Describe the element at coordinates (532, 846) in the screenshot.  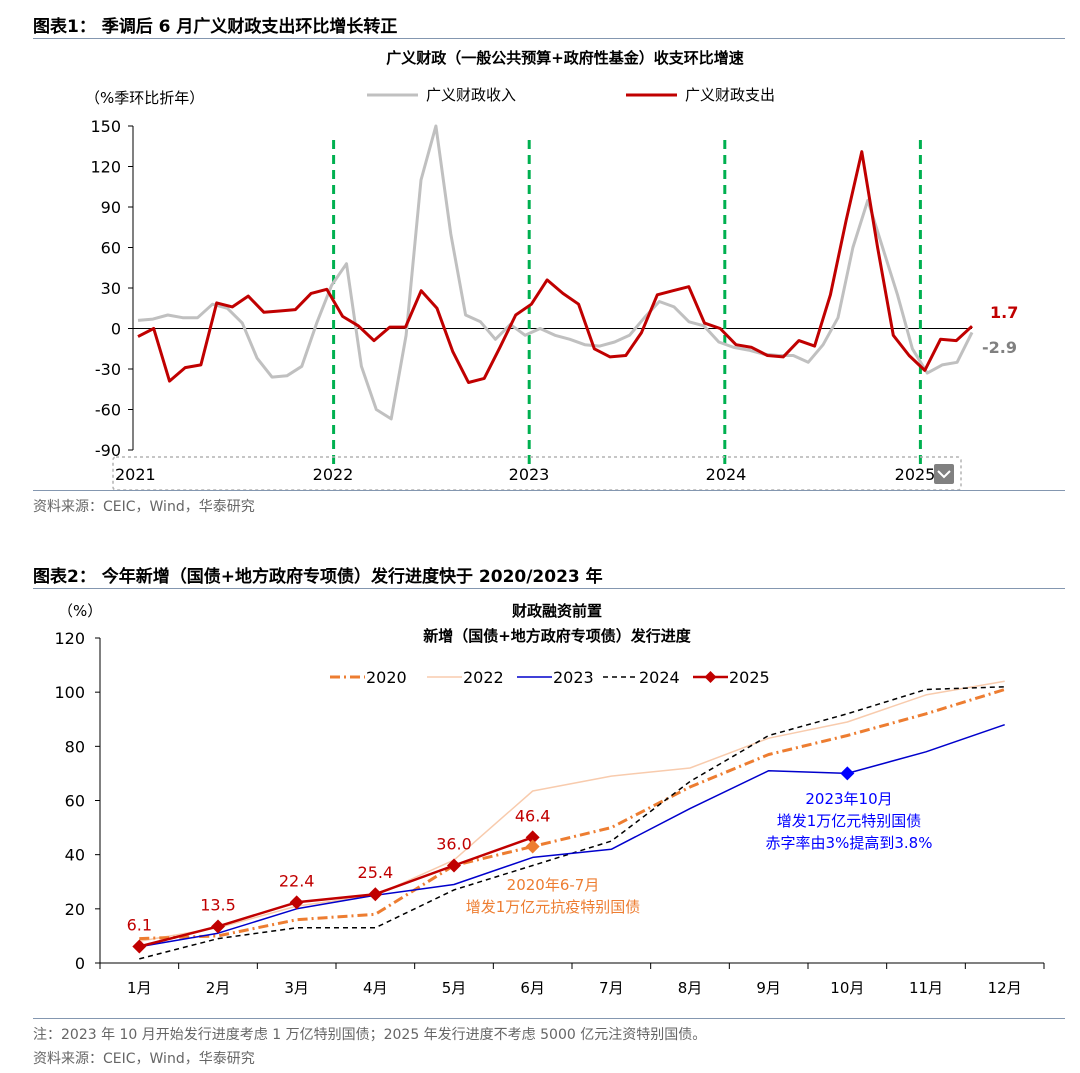
I see `highlight-point-2020` at that location.